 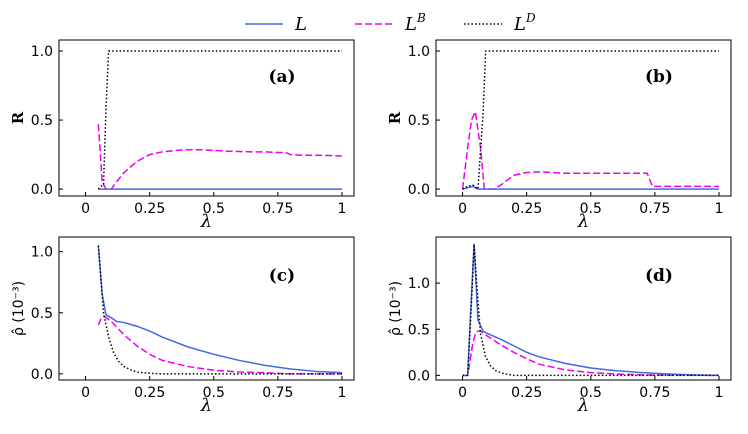 What do you see at coordinates (500, 23) in the screenshot?
I see `legend-entry-LD: LD` at bounding box center [500, 23].